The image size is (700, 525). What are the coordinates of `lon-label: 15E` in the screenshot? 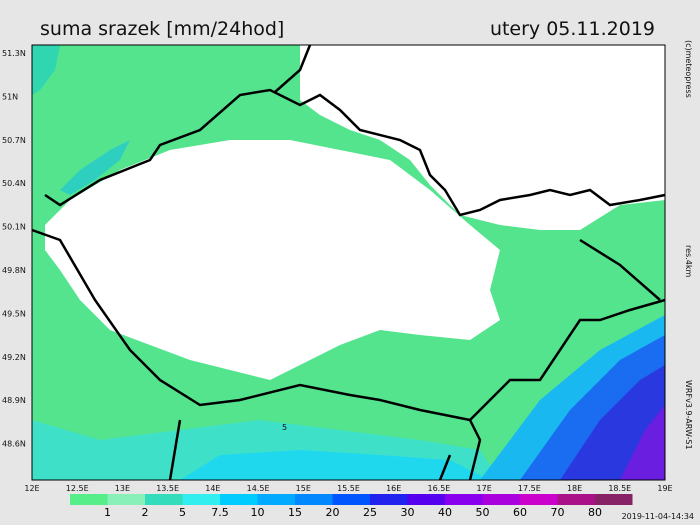 It's located at (303, 488).